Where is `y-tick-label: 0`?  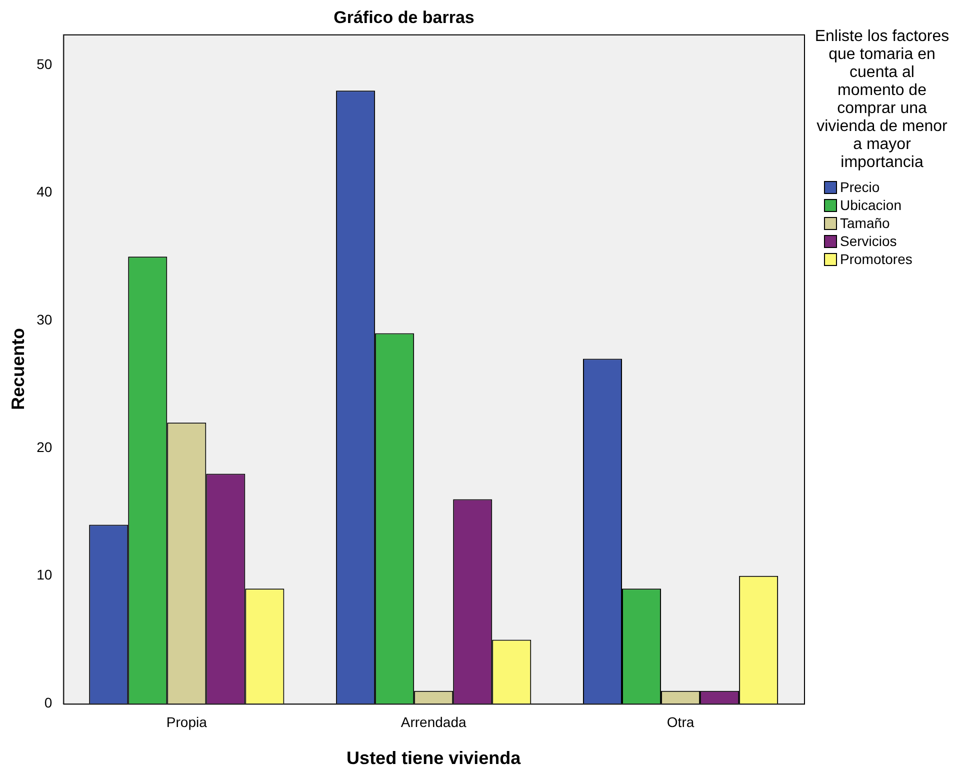
y-tick-label: 0 is located at coordinates (48, 702).